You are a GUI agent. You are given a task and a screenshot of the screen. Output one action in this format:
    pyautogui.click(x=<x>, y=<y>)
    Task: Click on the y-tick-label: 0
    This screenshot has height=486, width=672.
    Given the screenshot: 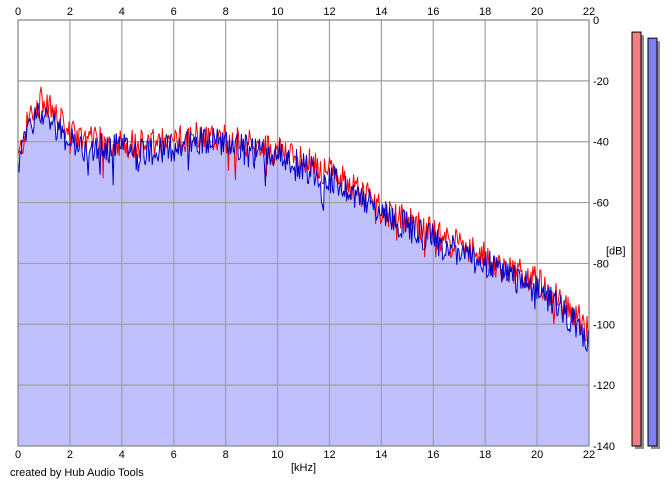 What is the action you would take?
    pyautogui.click(x=596, y=21)
    